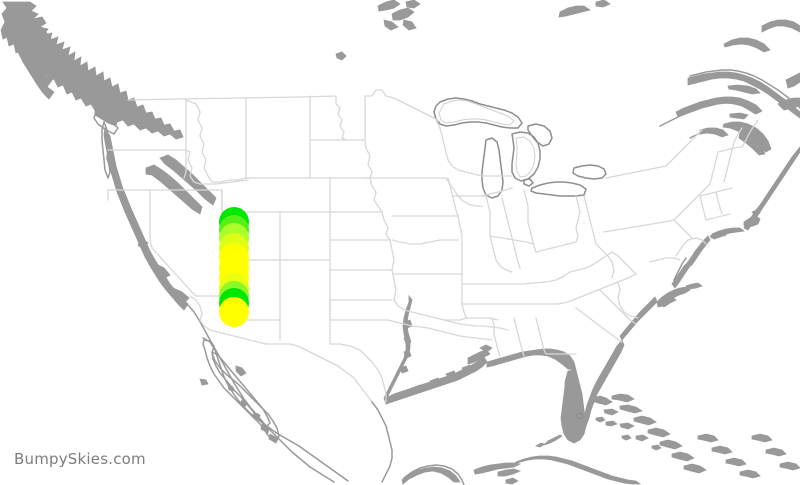  I want to click on caribbean-islands, so click(600, 439).